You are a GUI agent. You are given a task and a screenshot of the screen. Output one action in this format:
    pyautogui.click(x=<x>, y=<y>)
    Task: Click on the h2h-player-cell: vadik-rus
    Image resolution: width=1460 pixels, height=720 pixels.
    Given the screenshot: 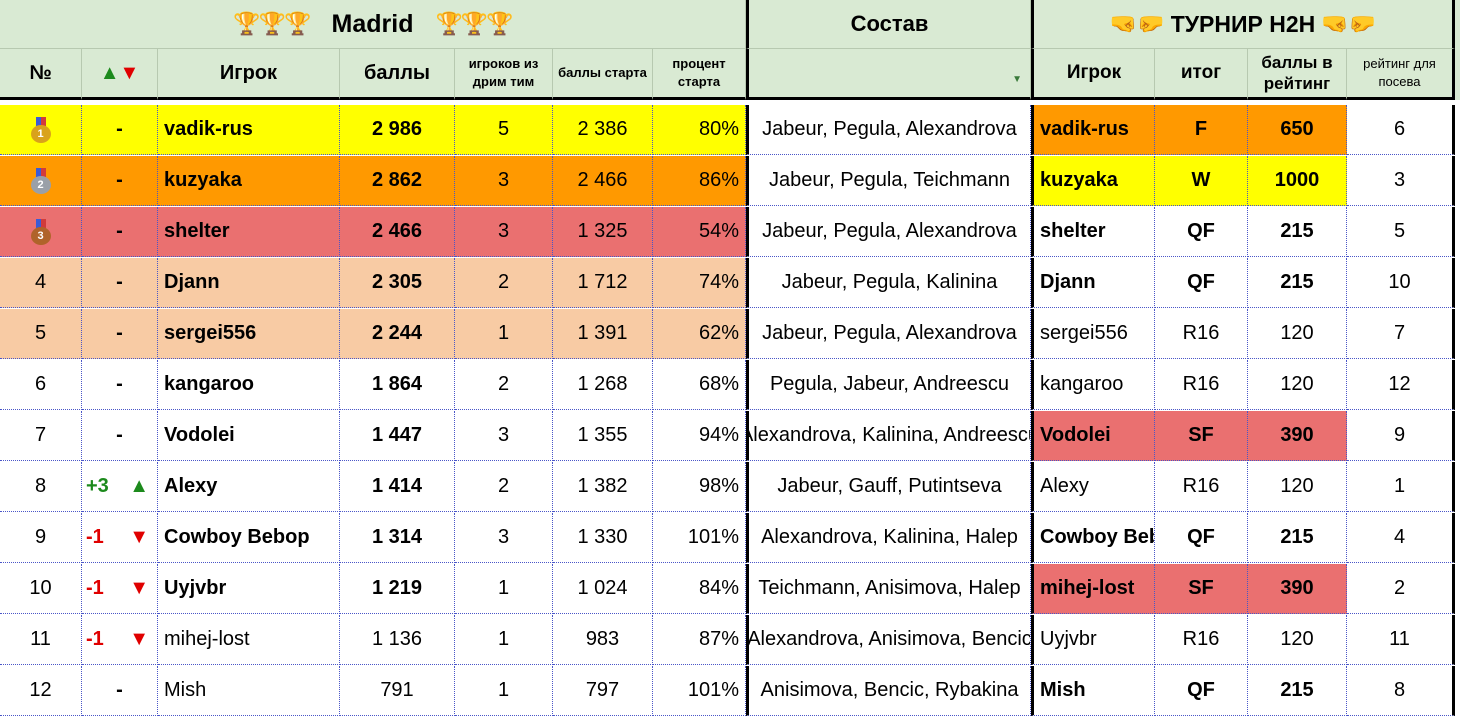 What is the action you would take?
    pyautogui.click(x=1093, y=130)
    